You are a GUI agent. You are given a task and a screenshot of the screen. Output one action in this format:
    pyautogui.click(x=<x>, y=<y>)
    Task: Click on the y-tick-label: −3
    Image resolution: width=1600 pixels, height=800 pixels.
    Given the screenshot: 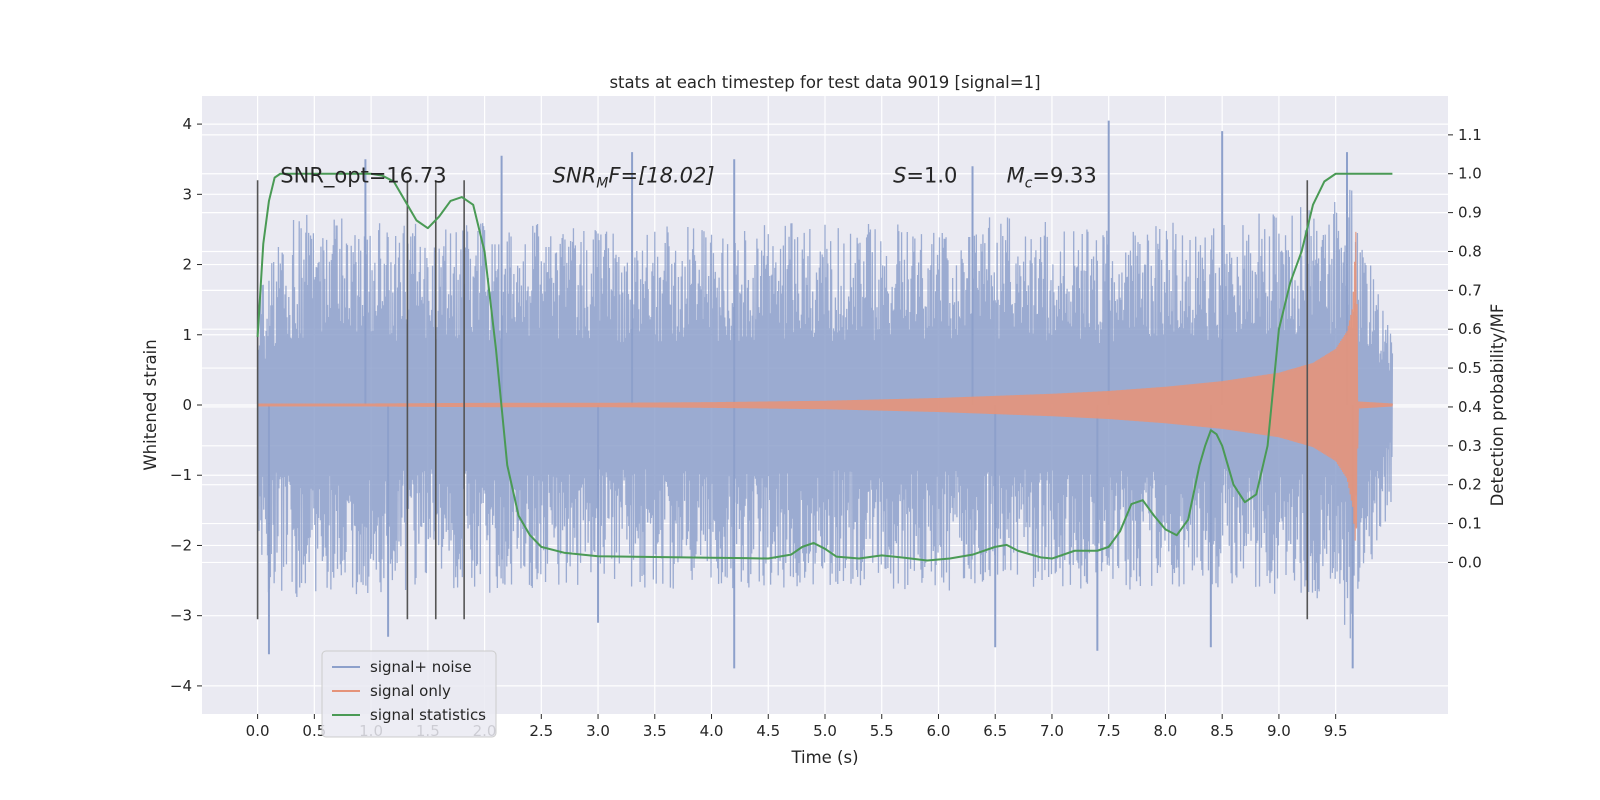 What is the action you would take?
    pyautogui.click(x=181, y=616)
    